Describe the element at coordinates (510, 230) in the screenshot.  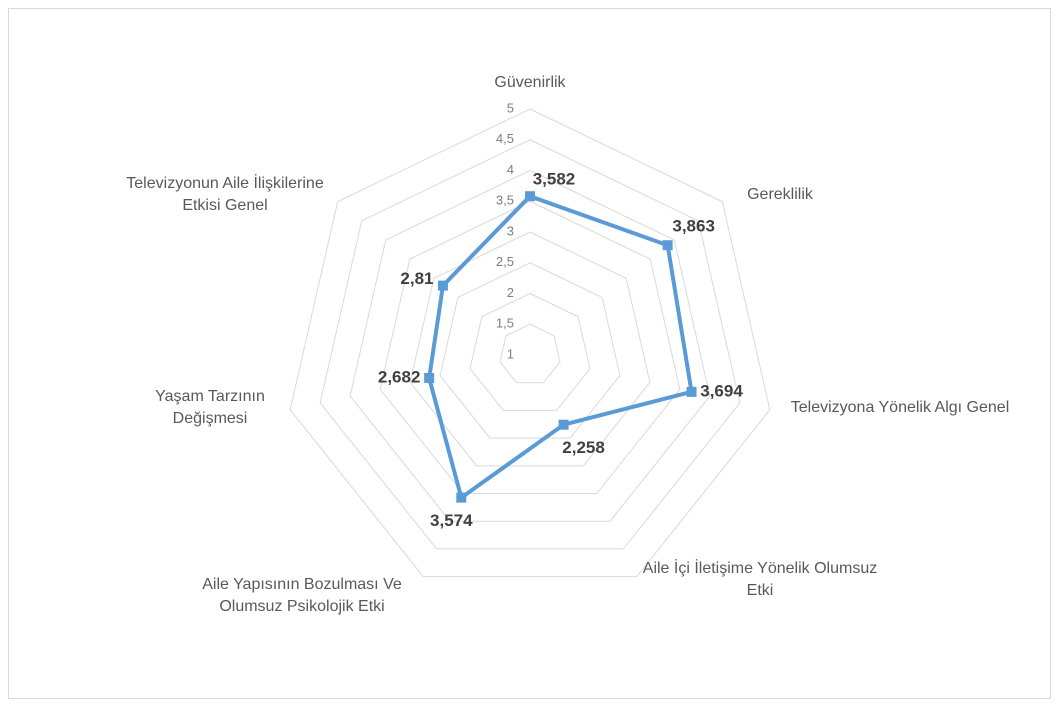
I see `r-tick-label: 3` at that location.